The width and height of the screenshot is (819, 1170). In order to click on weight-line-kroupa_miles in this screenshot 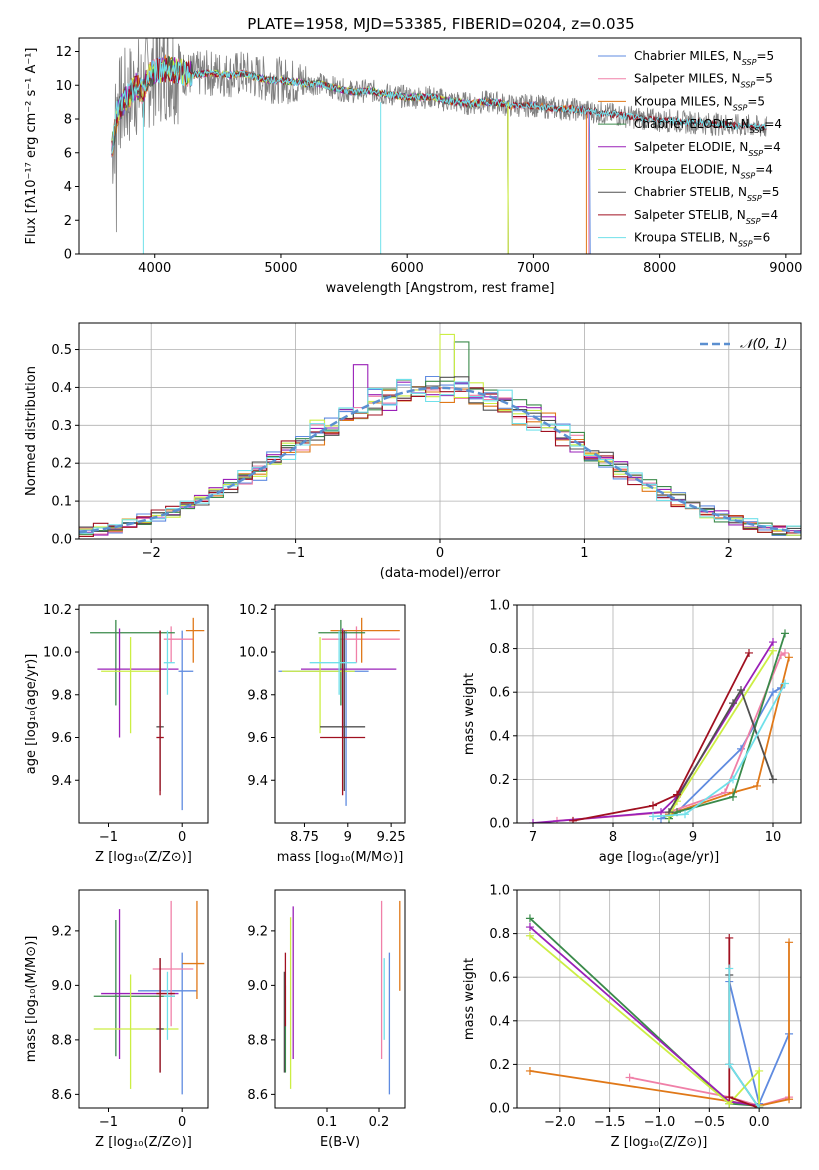, I will do `click(659, 1024)`.